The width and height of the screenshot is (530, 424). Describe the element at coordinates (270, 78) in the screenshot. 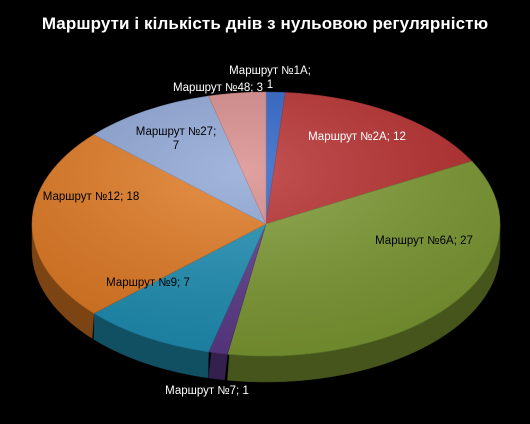

I see `data-label-0: Маршрут №1А; 1` at that location.